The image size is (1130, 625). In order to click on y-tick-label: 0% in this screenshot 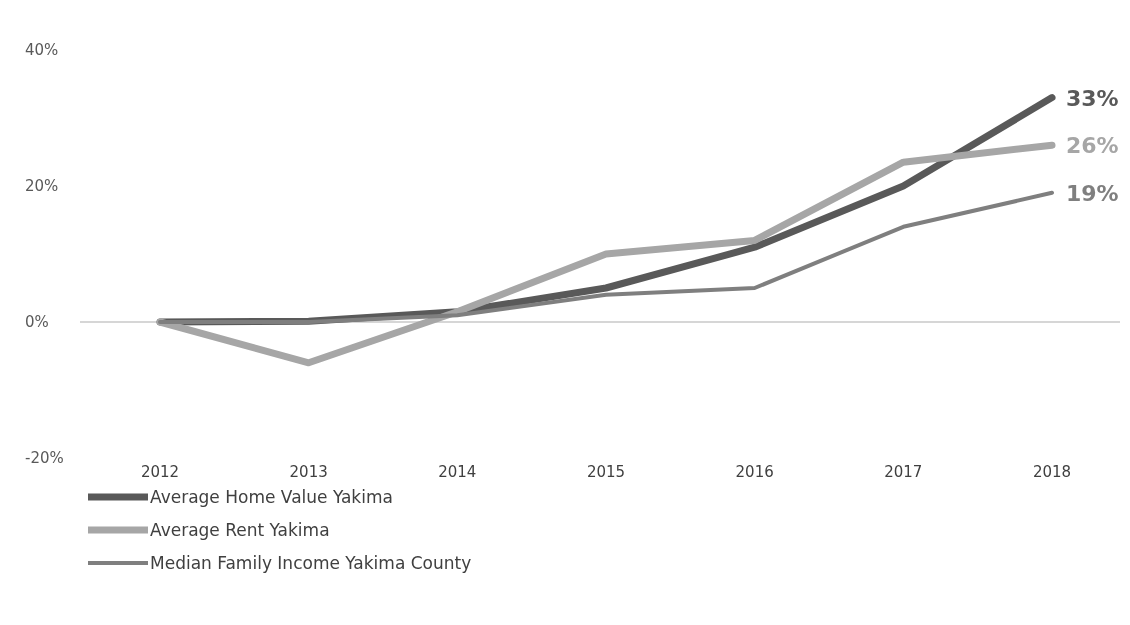, I will do `click(37, 322)`.